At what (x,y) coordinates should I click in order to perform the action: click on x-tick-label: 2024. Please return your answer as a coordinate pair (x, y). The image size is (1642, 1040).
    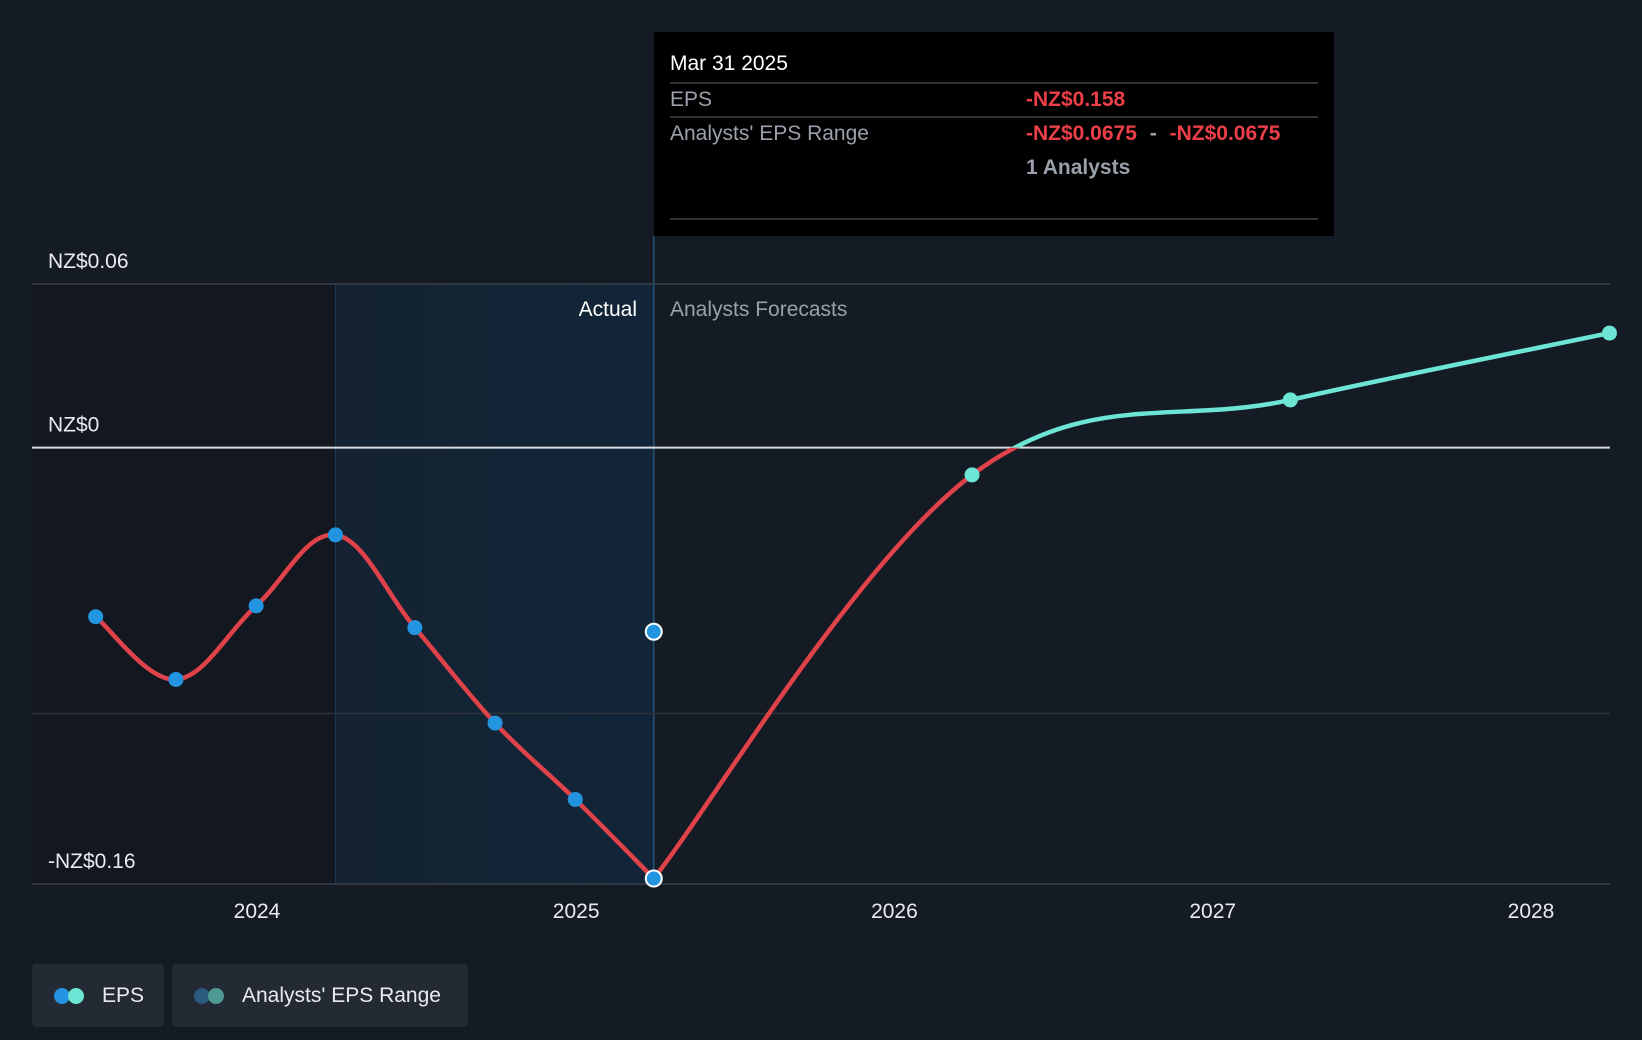
    Looking at the image, I should click on (257, 911).